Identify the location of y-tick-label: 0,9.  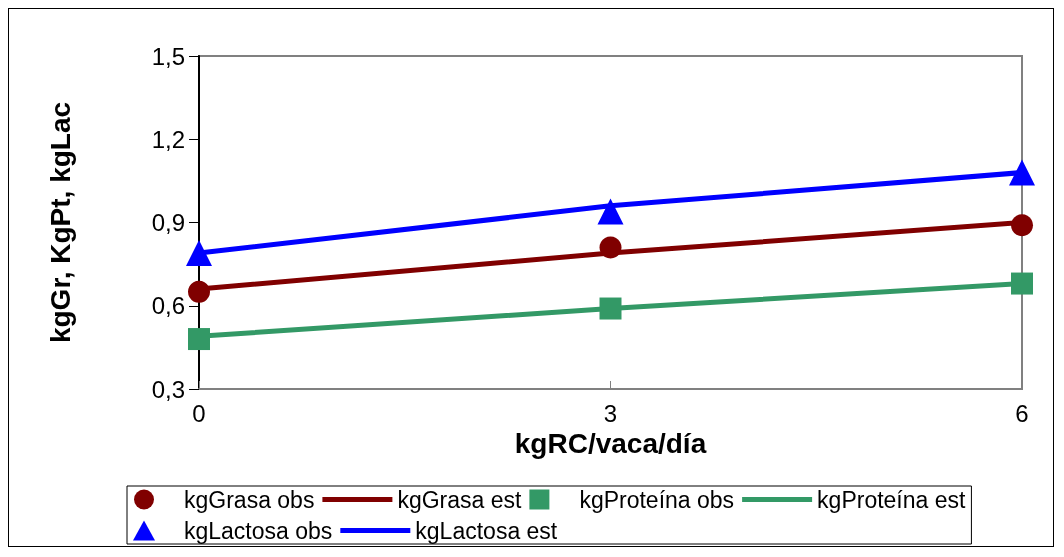
(168, 222).